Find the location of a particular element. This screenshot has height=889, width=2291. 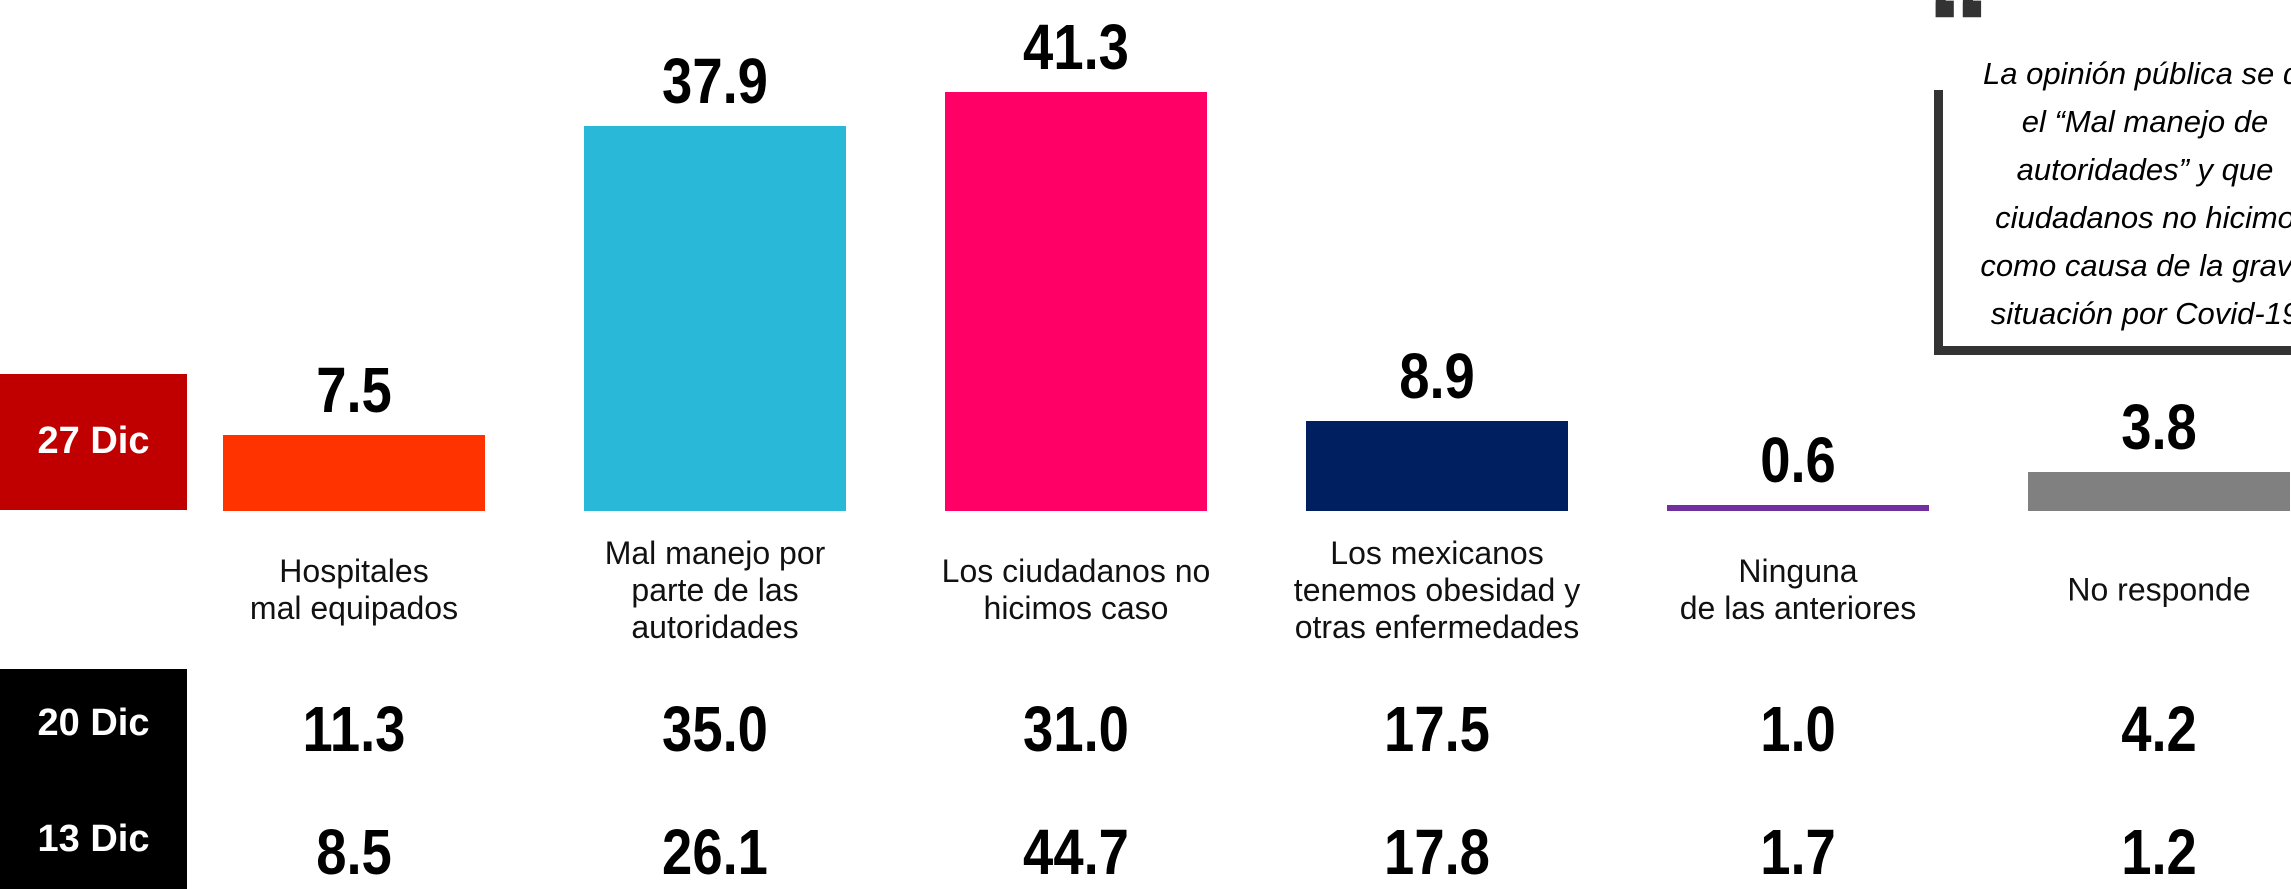

quote-box is located at coordinates (2112, 177).